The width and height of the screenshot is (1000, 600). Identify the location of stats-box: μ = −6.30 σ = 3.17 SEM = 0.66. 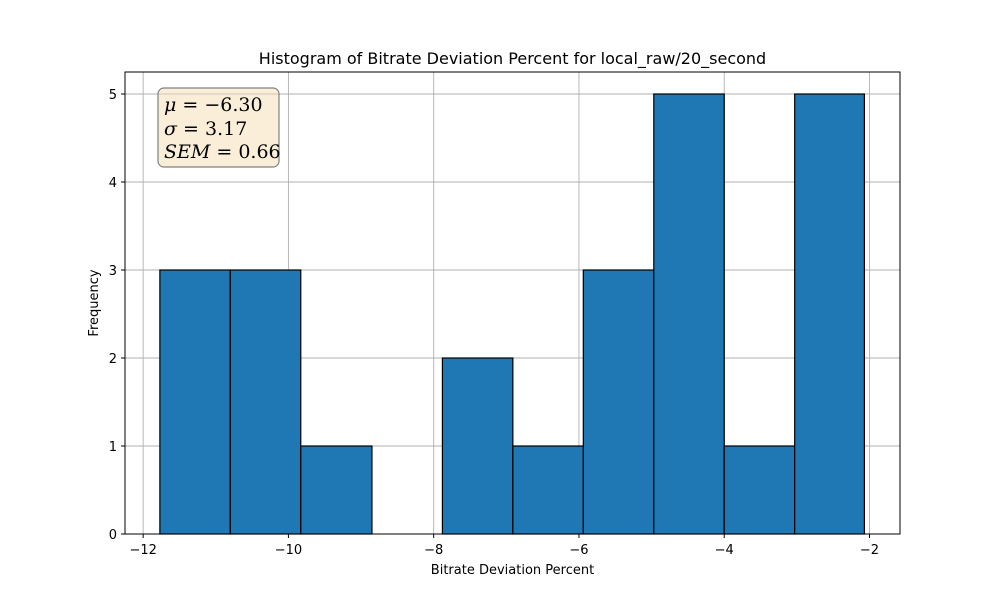
(219, 127).